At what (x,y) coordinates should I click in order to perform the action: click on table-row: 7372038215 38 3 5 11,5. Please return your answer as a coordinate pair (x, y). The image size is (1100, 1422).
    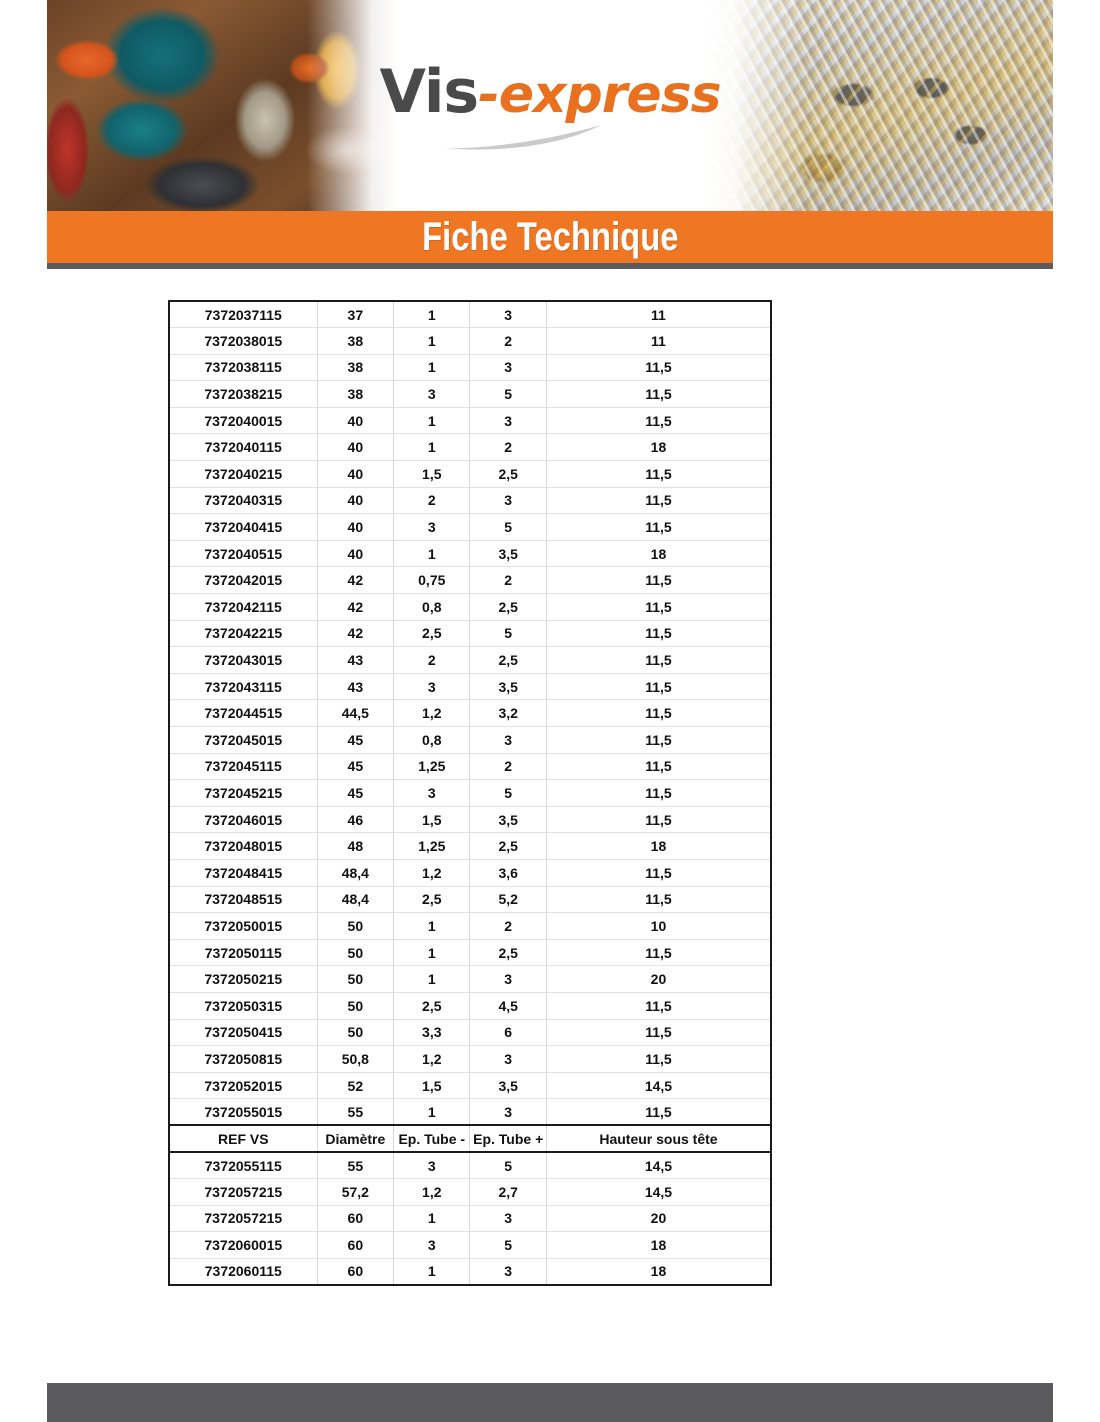
    Looking at the image, I should click on (469, 394).